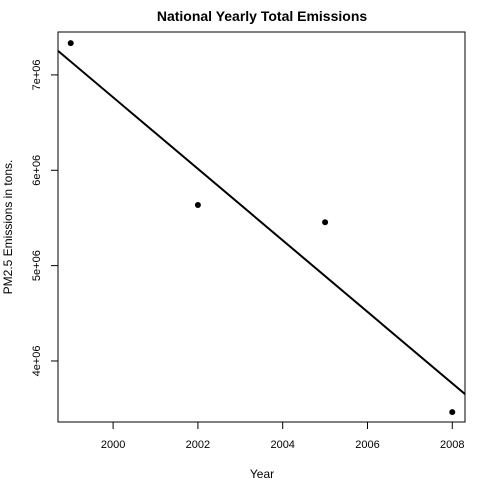 This screenshot has height=480, width=480. What do you see at coordinates (452, 445) in the screenshot?
I see `x-tick-label: 2008` at bounding box center [452, 445].